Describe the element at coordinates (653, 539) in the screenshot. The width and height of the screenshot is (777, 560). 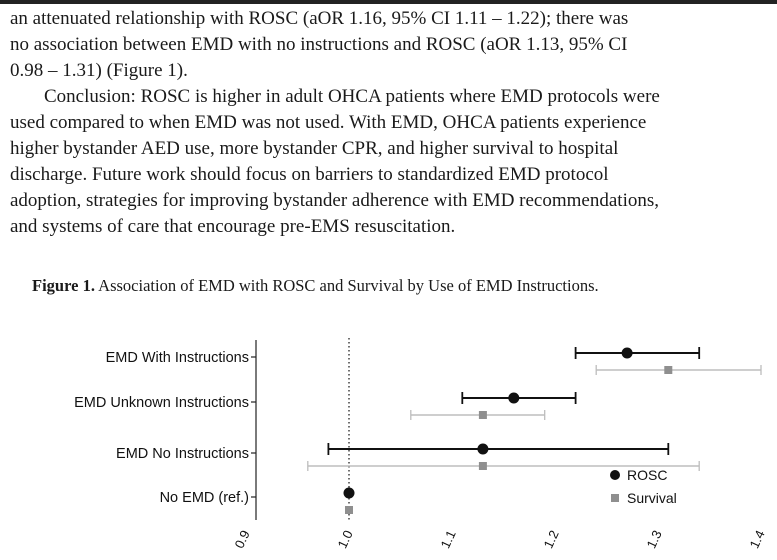
I see `x-tick-label: 1.3` at that location.